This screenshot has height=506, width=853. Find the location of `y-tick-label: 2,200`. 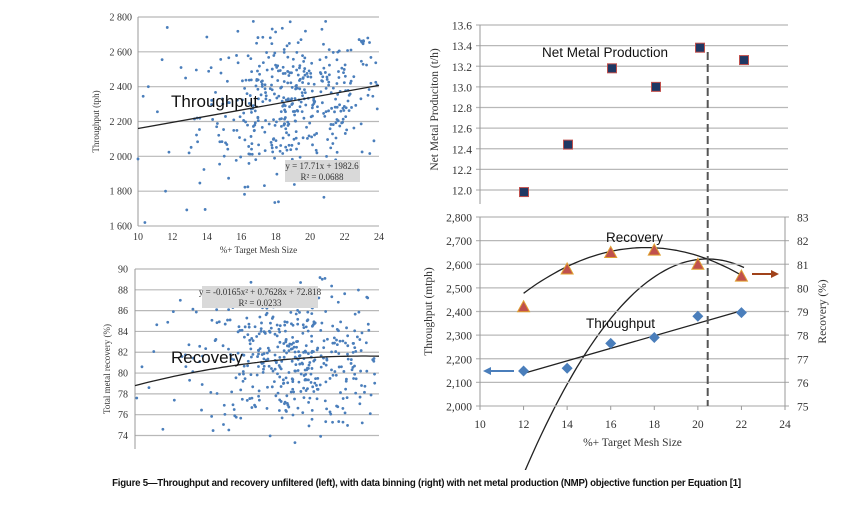

y-tick-label: 2,200 is located at coordinates (459, 360).